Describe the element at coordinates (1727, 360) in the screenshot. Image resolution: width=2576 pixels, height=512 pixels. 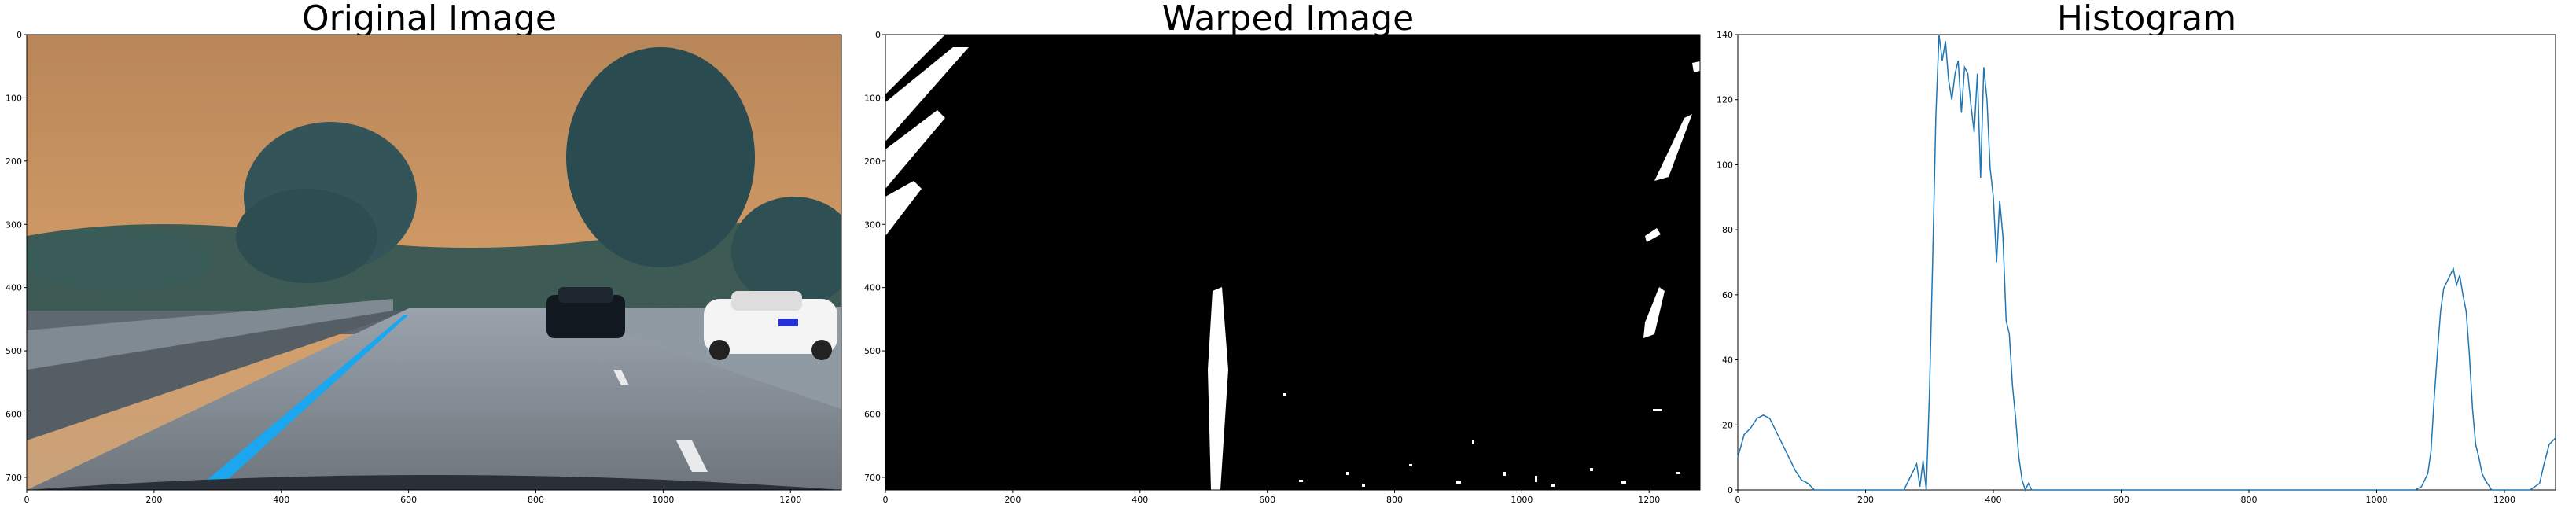
I see `y-tick-label: 40` at that location.